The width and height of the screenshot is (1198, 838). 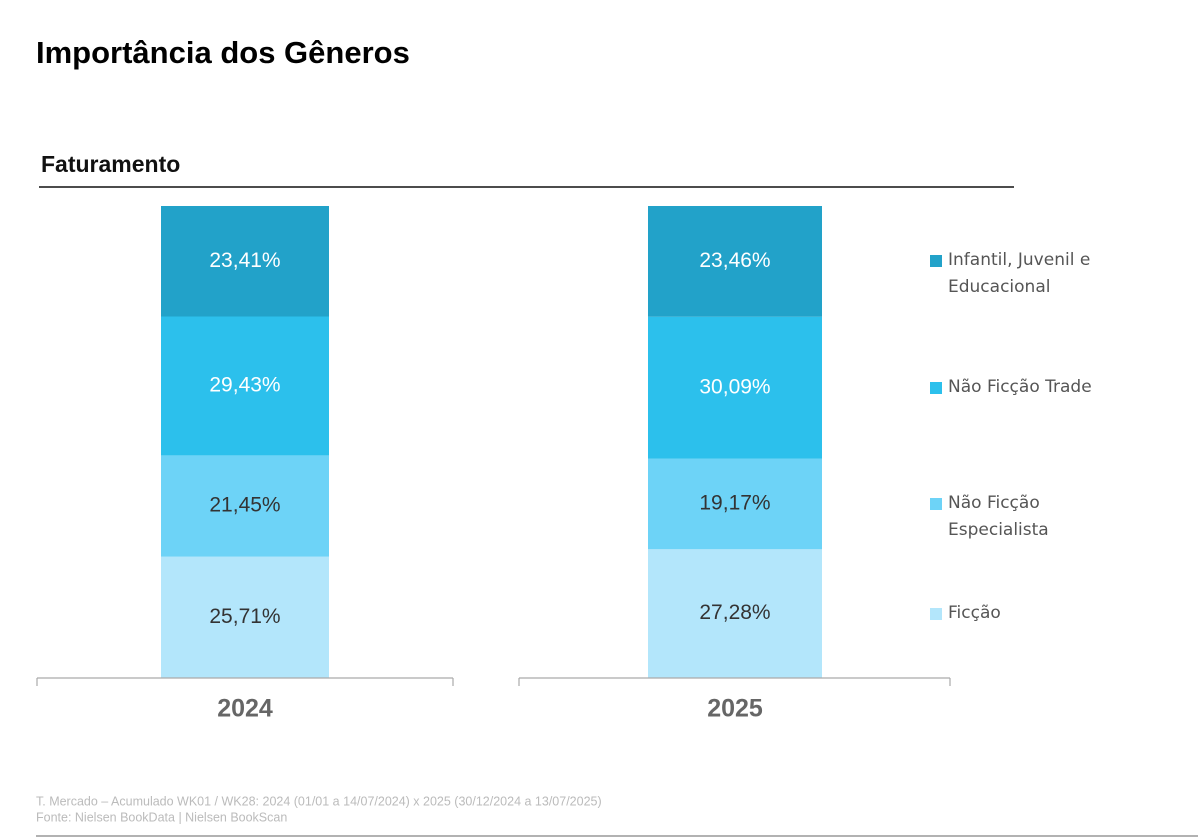 I want to click on legend-label: Ficção, so click(x=974, y=612).